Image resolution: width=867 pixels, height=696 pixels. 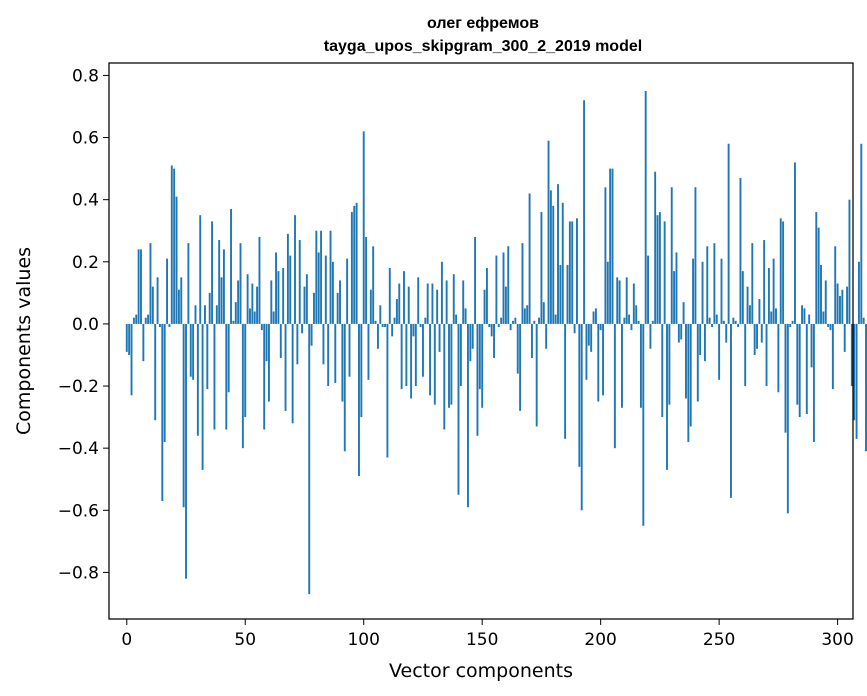 I want to click on chart-title: олег ефремов, so click(x=483, y=23).